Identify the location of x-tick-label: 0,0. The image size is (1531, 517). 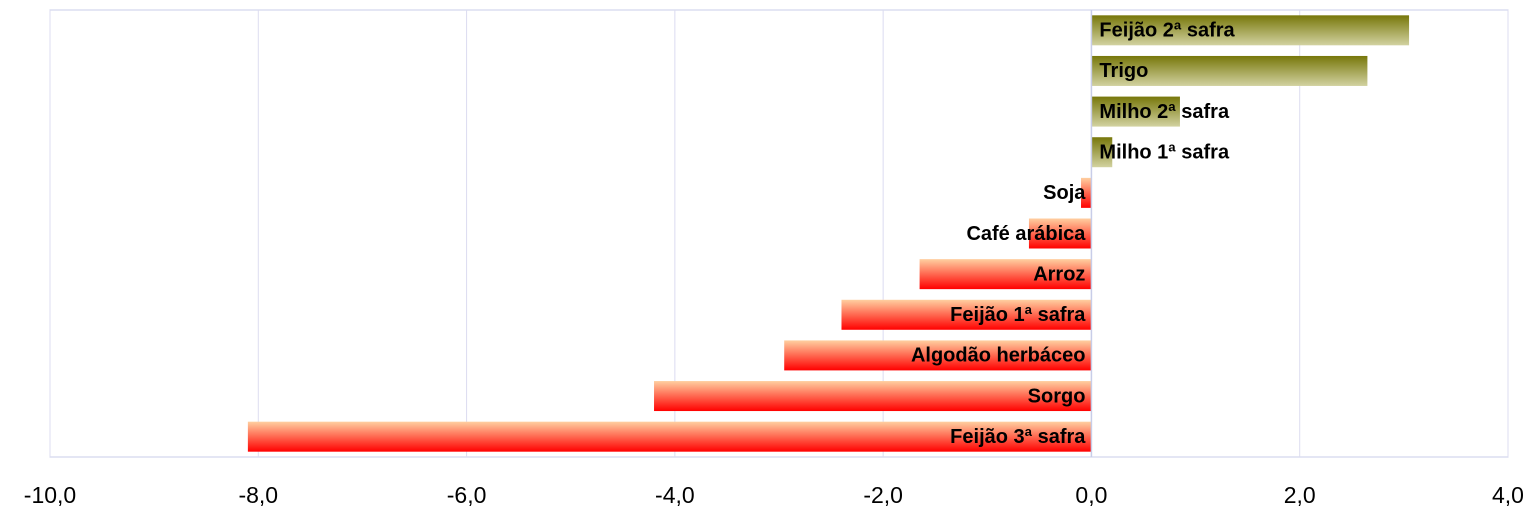
(1091, 495).